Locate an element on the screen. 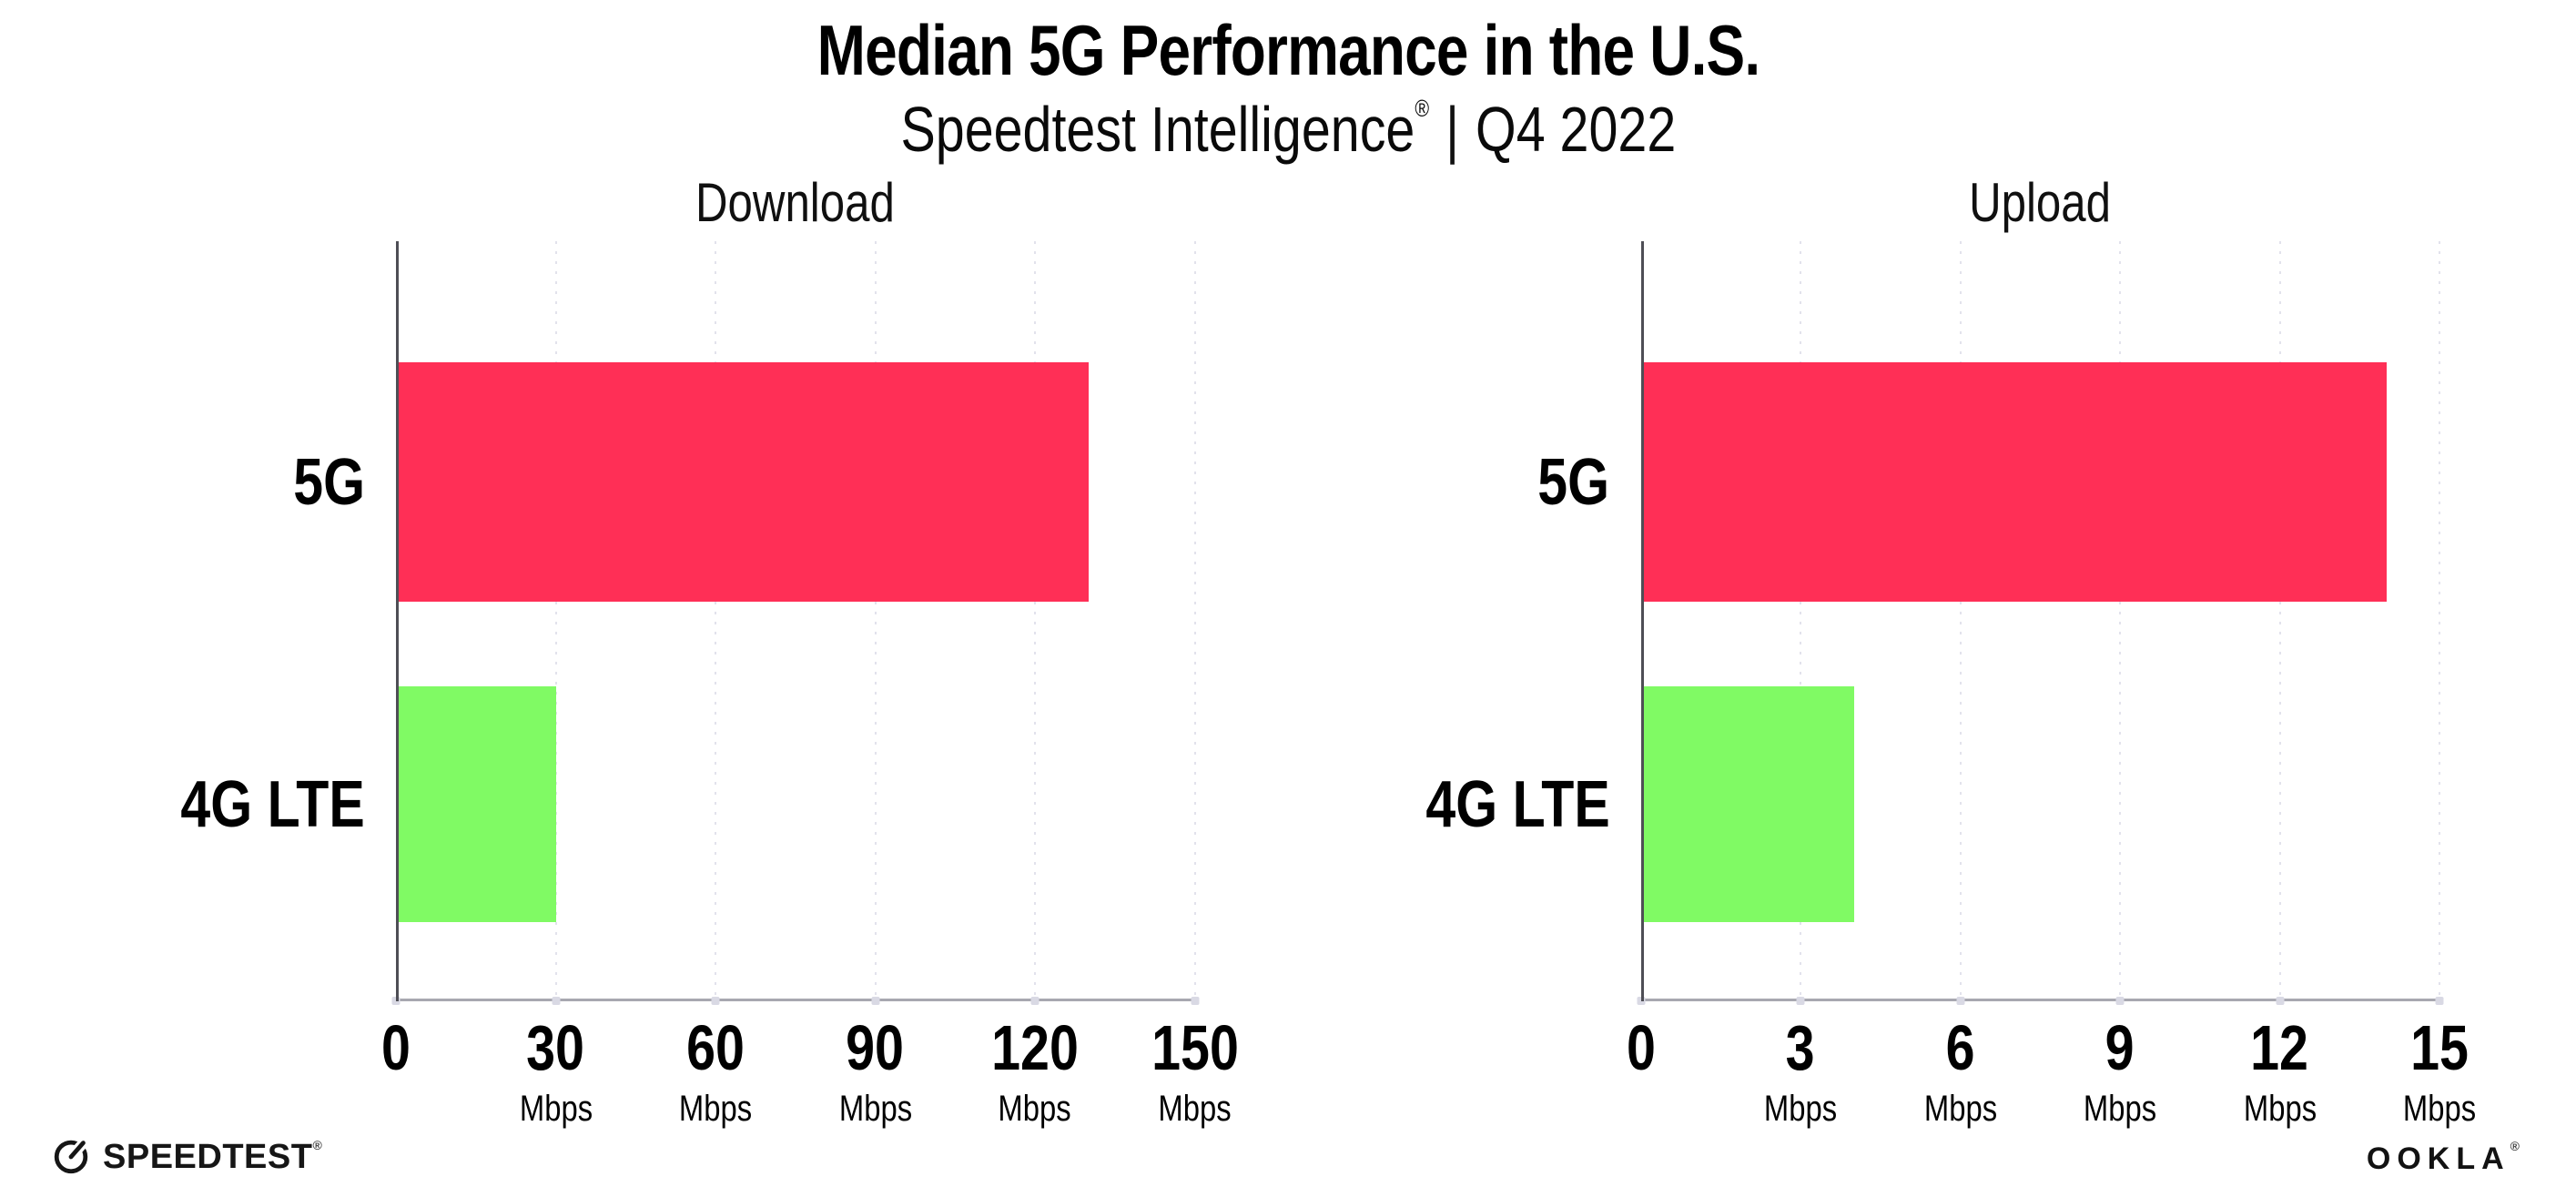  footer: SPEEDTEST® OOKLA® is located at coordinates (1288, 1157).